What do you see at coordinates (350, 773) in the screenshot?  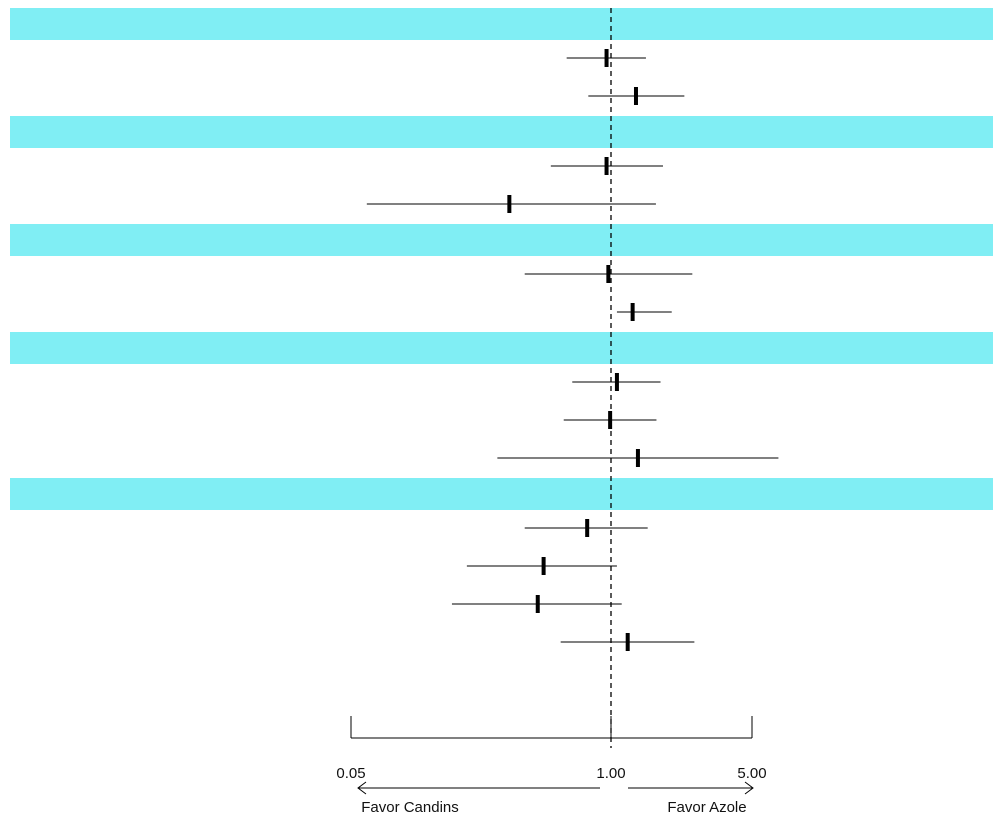 I see `x-tick-label: 0.05` at bounding box center [350, 773].